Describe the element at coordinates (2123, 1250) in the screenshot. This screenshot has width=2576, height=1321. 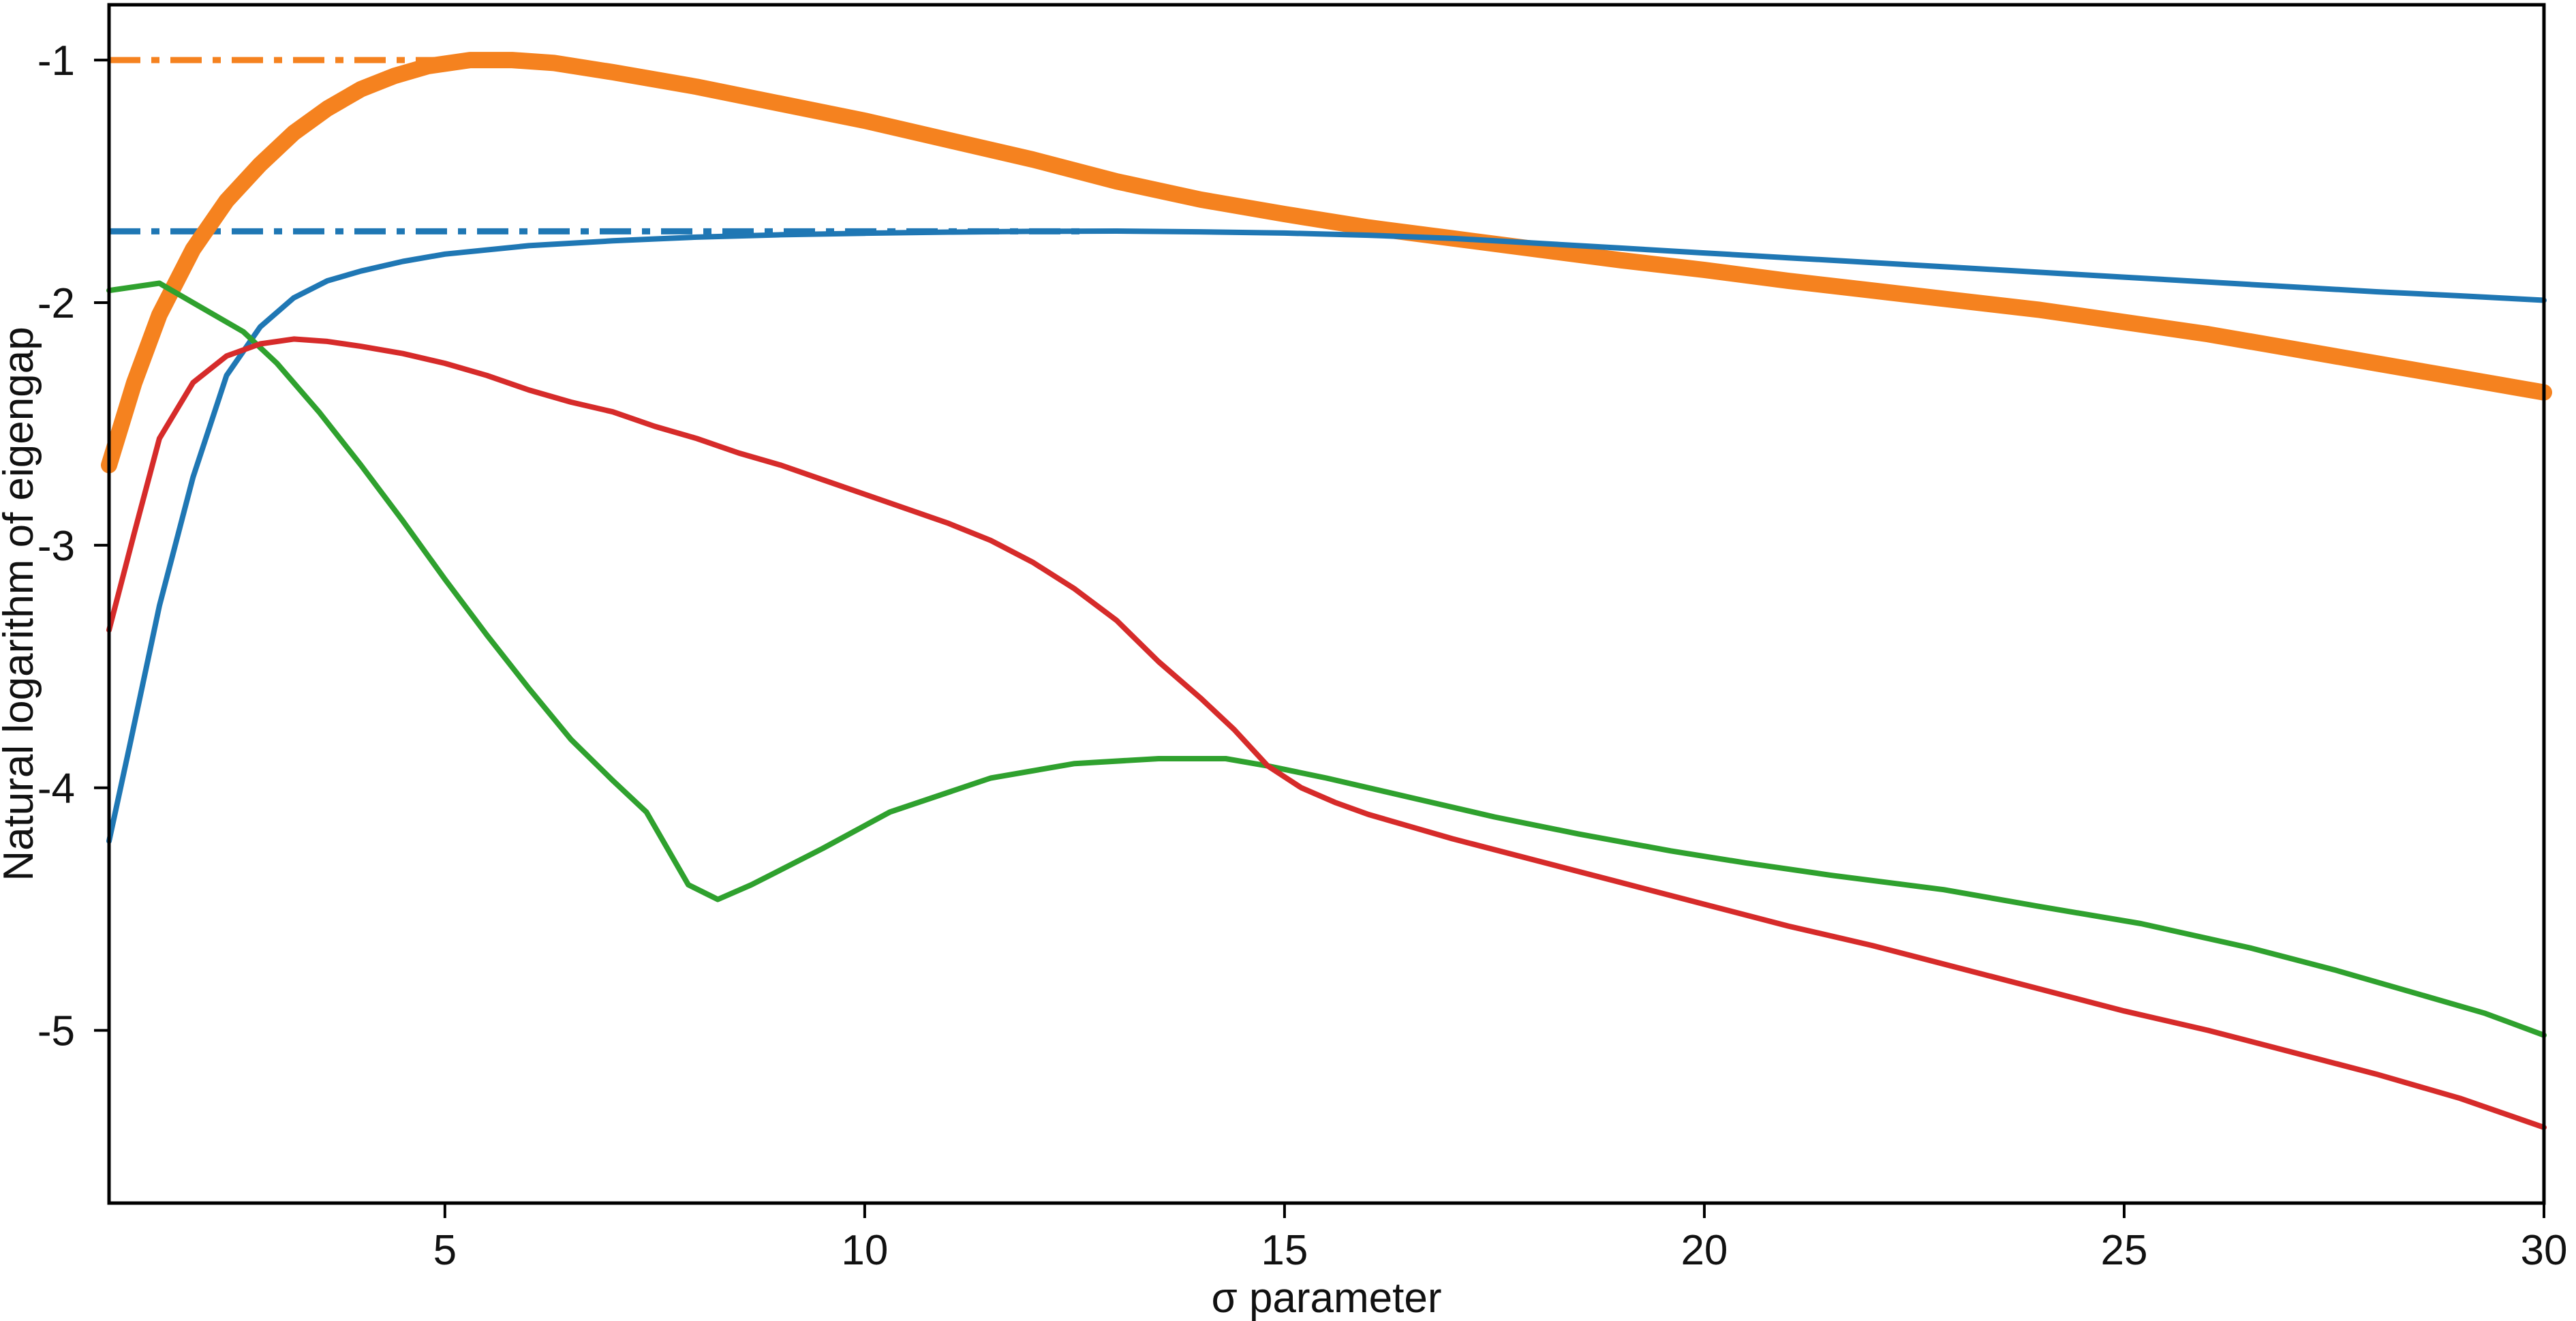
I see `x-tick-label: 25` at that location.